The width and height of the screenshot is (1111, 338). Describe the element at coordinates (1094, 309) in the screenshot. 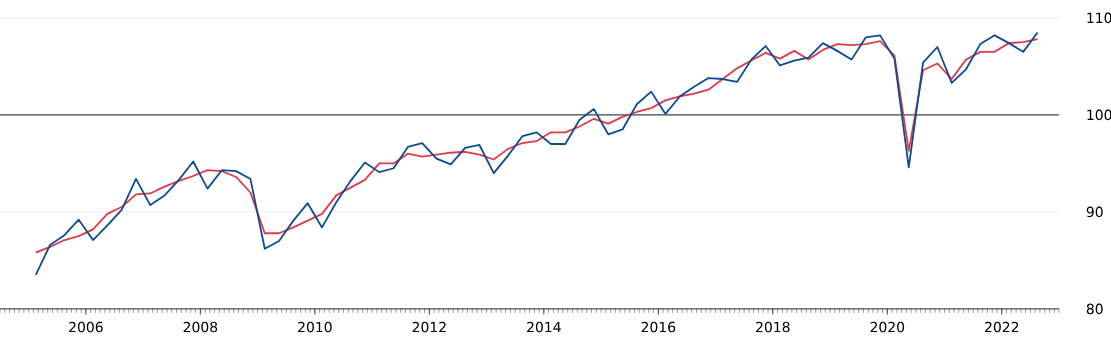

I see `y-tick-label: 80` at that location.